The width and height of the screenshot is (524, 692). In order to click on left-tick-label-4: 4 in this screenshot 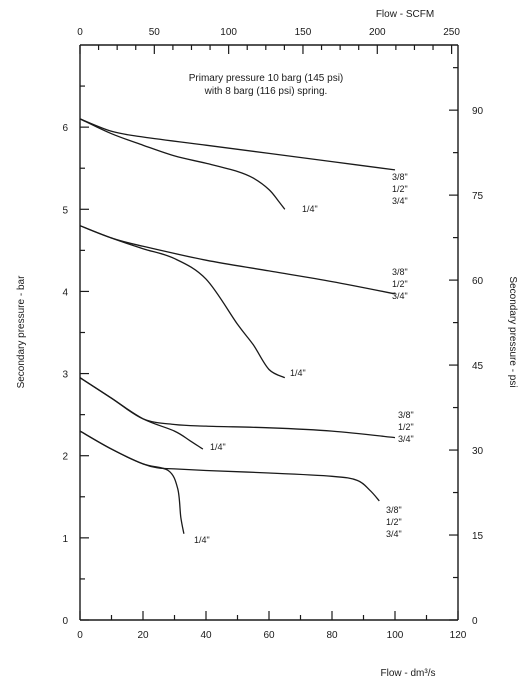, I will do `click(65, 292)`.